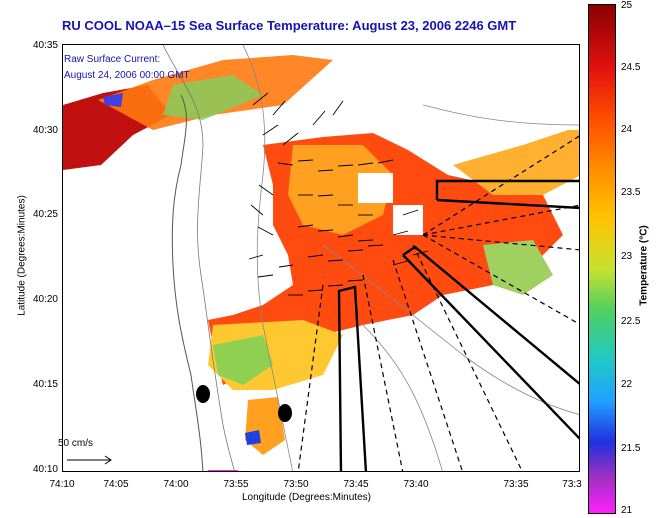  What do you see at coordinates (116, 484) in the screenshot?
I see `xtick-label: 74:05` at bounding box center [116, 484].